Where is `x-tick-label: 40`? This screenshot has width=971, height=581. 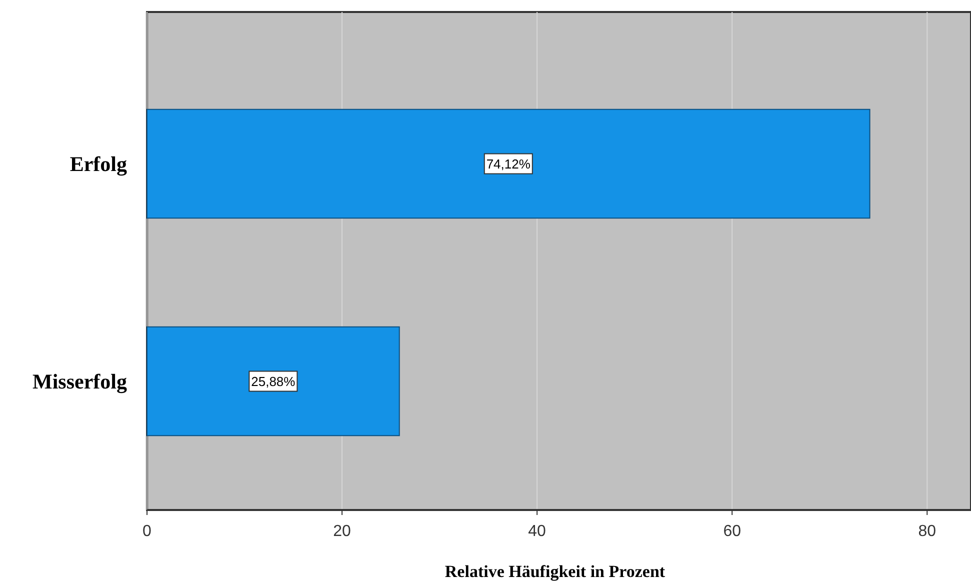 x-tick-label: 40 is located at coordinates (537, 531).